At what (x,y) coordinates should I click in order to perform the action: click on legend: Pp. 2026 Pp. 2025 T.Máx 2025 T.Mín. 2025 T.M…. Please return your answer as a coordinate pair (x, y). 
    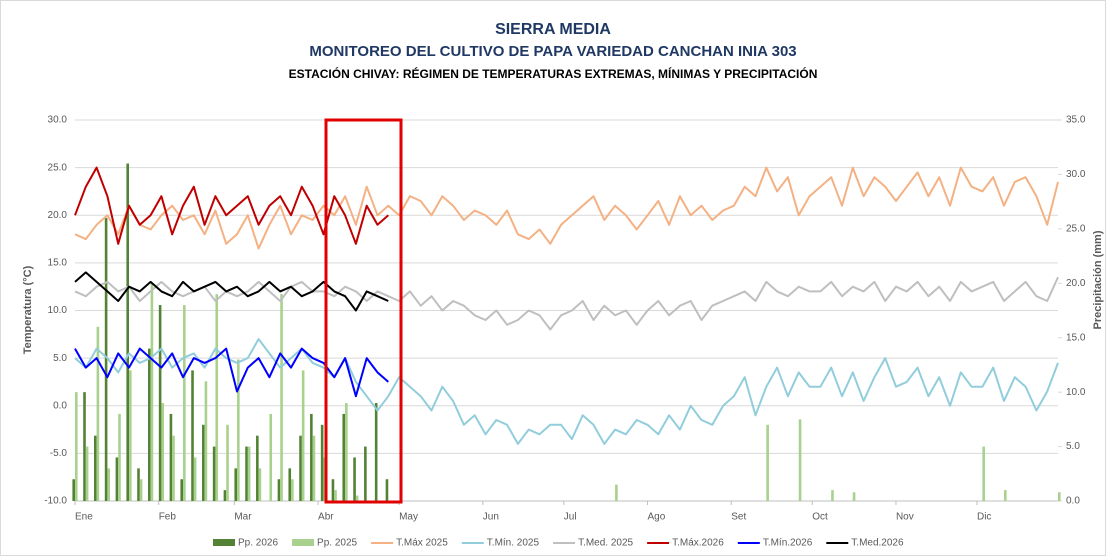
    Looking at the image, I should click on (558, 543).